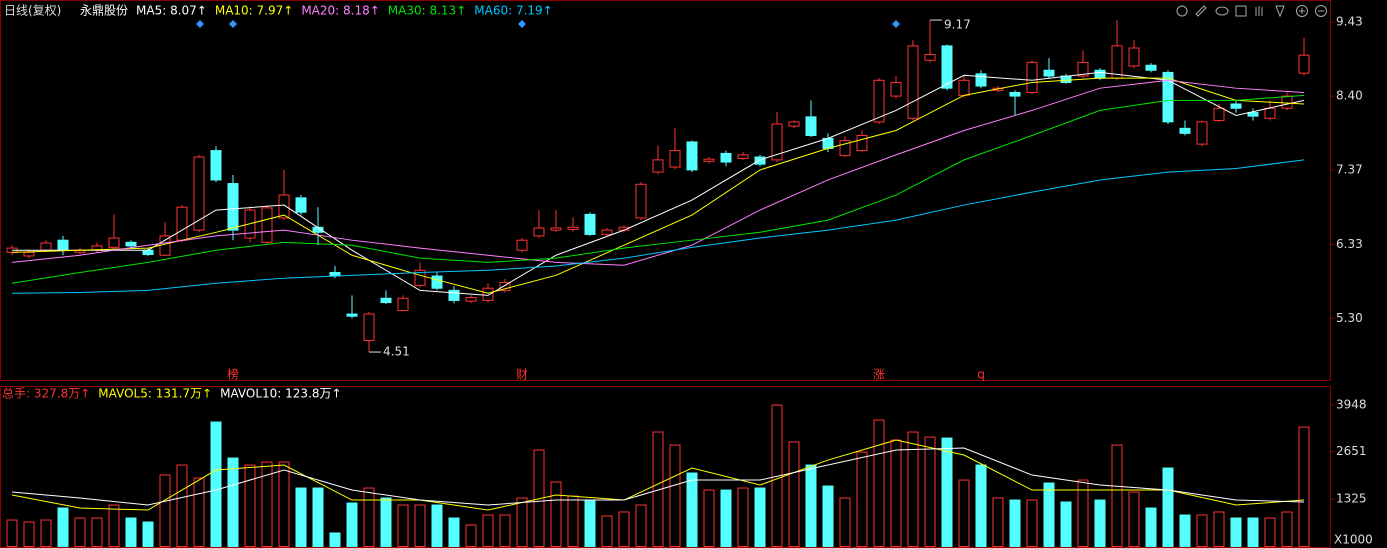  What do you see at coordinates (233, 374) in the screenshot?
I see `annotation: 榜` at bounding box center [233, 374].